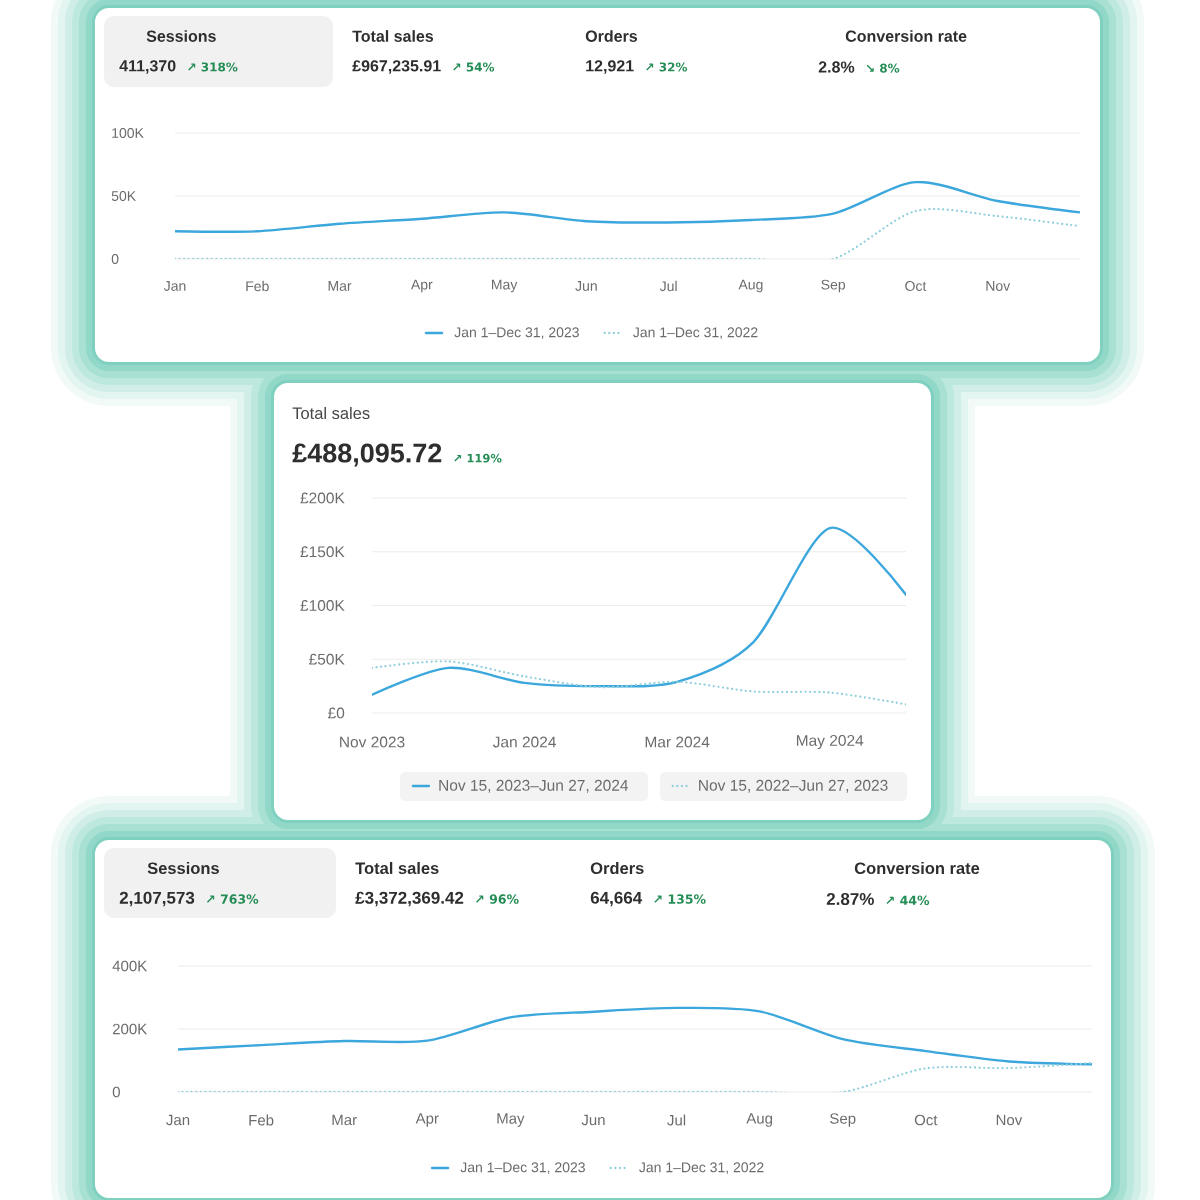 The image size is (1200, 1200). What do you see at coordinates (322, 552) in the screenshot?
I see `y-tick-label: £150K` at bounding box center [322, 552].